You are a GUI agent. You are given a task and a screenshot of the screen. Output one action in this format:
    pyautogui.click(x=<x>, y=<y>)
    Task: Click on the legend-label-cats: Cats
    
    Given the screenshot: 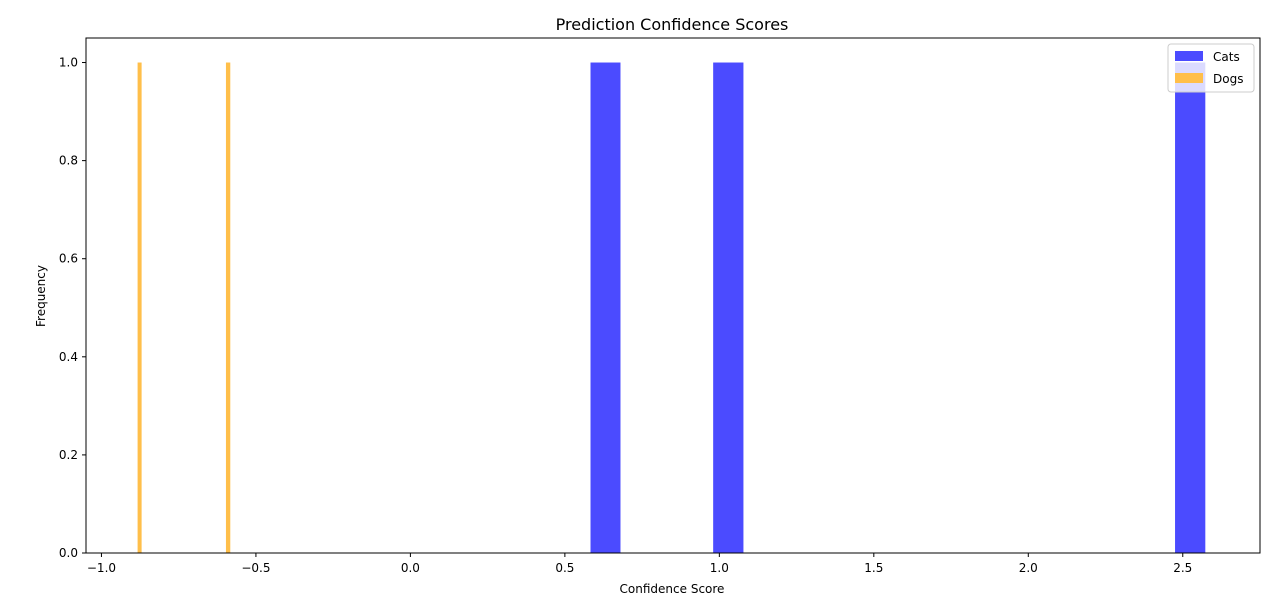 What is the action you would take?
    pyautogui.click(x=1226, y=57)
    